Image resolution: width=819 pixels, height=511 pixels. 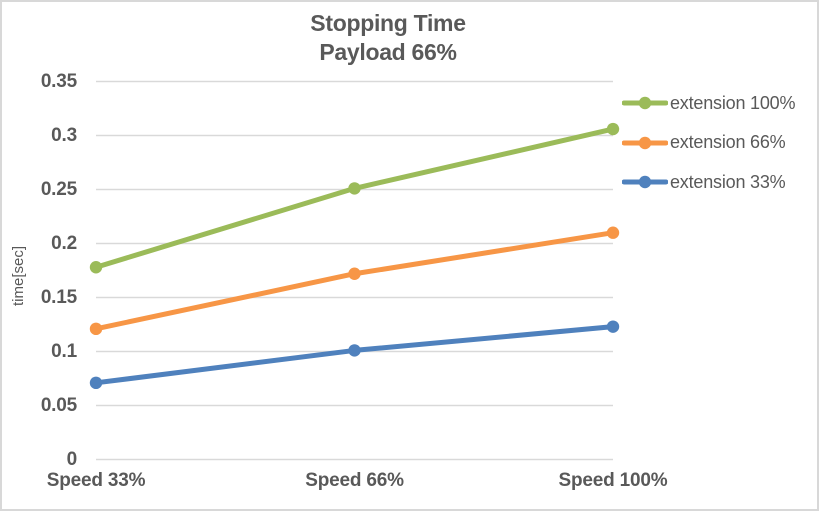 I want to click on legend-item-extension-100: extension 100%, so click(x=708, y=103).